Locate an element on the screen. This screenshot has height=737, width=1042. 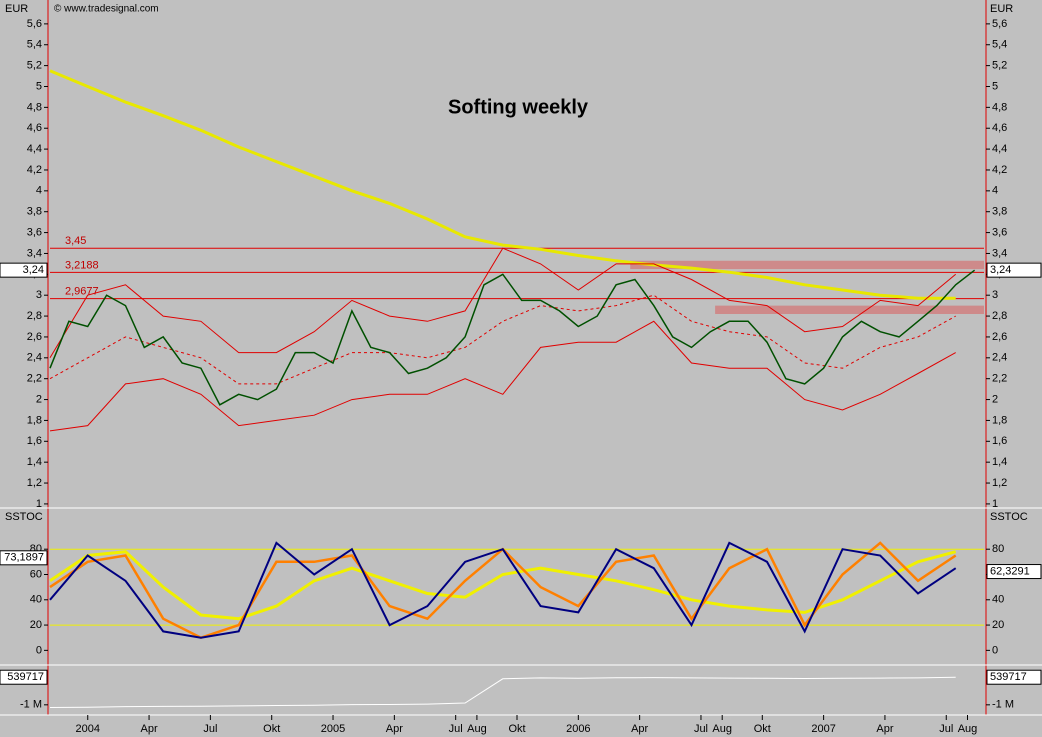
y-tick-label: 4,8 is located at coordinates (999, 107).